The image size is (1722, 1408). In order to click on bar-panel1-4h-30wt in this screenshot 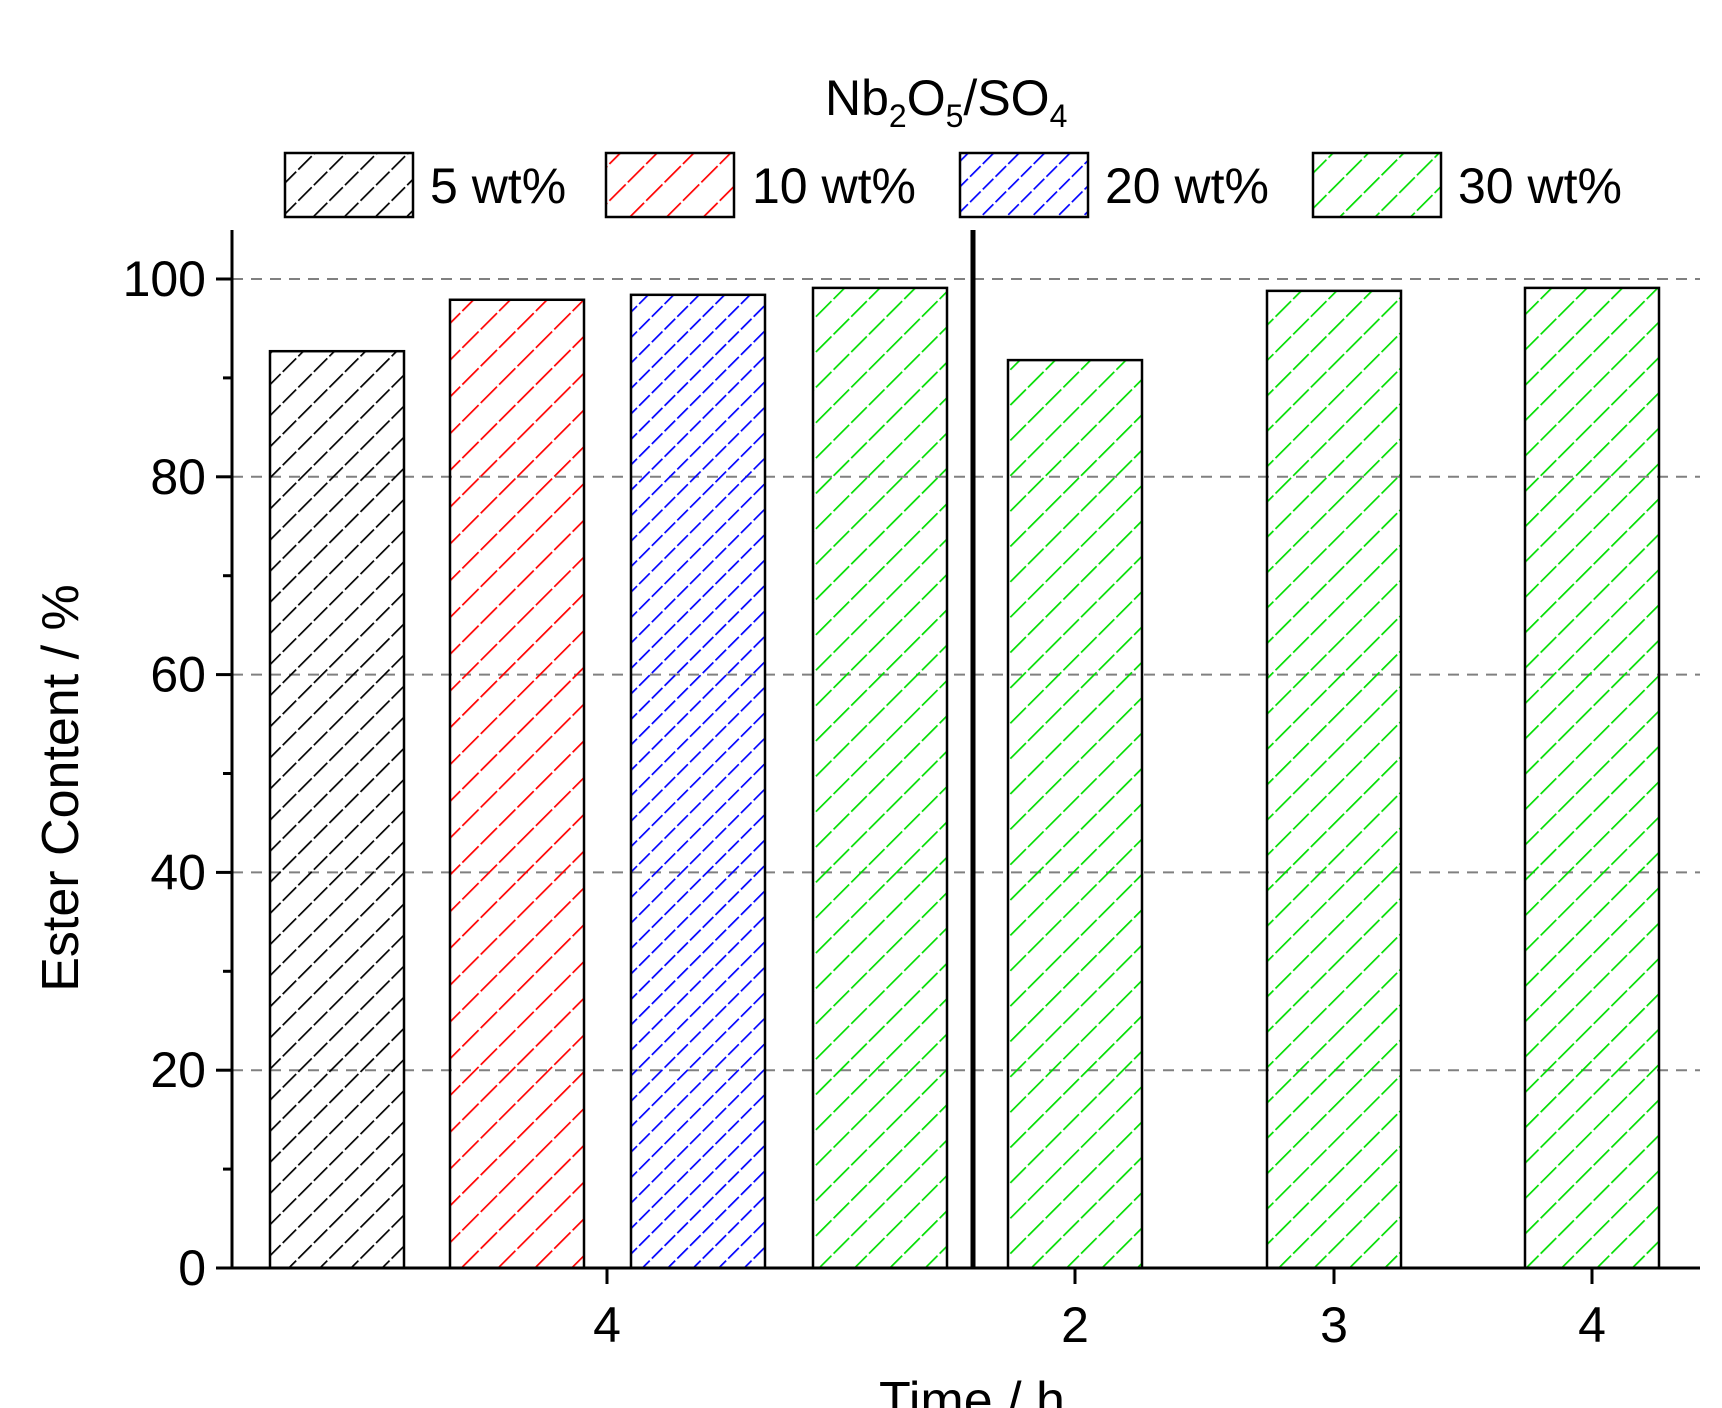, I will do `click(880, 778)`.